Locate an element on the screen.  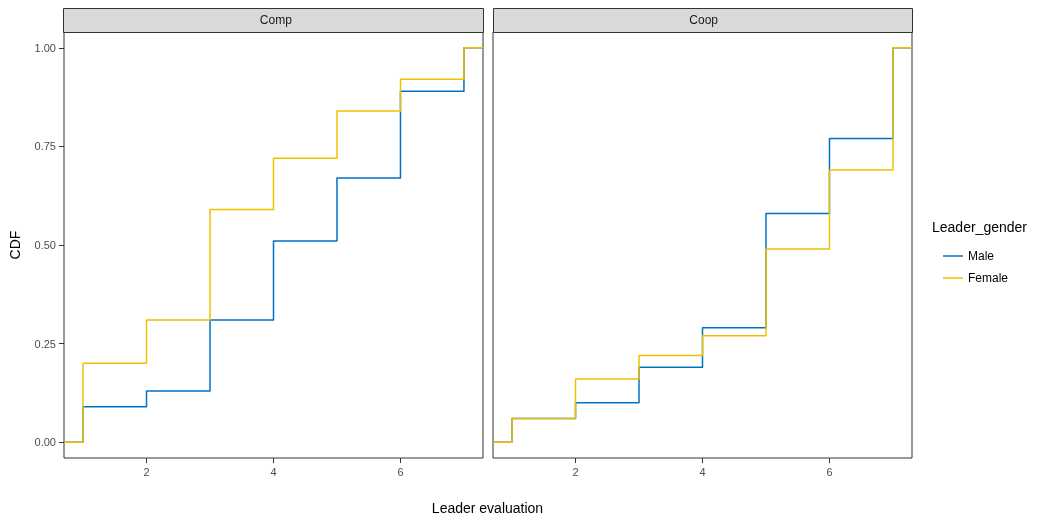
y-tick-label: 0.25 is located at coordinates (45, 343).